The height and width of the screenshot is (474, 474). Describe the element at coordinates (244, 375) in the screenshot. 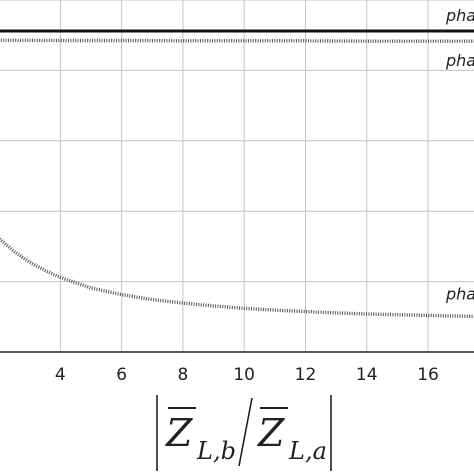

I see `x-tick-label: 10` at that location.